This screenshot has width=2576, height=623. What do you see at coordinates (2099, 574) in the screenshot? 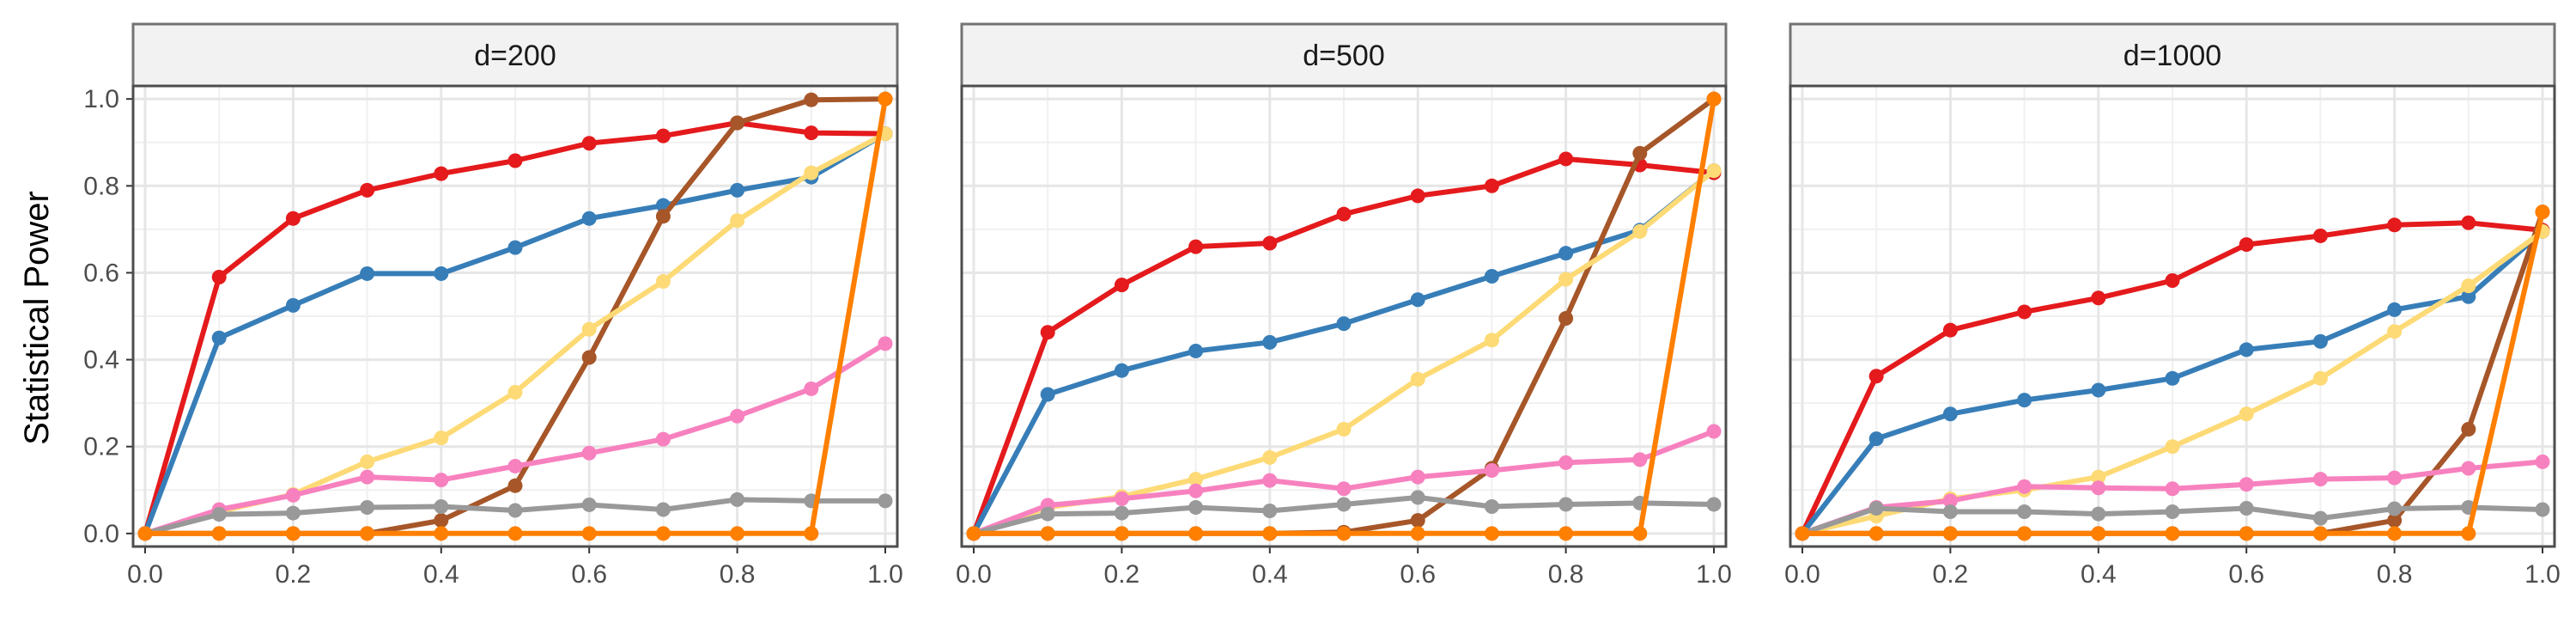
I see `x-tick-label: 0.4` at bounding box center [2099, 574].